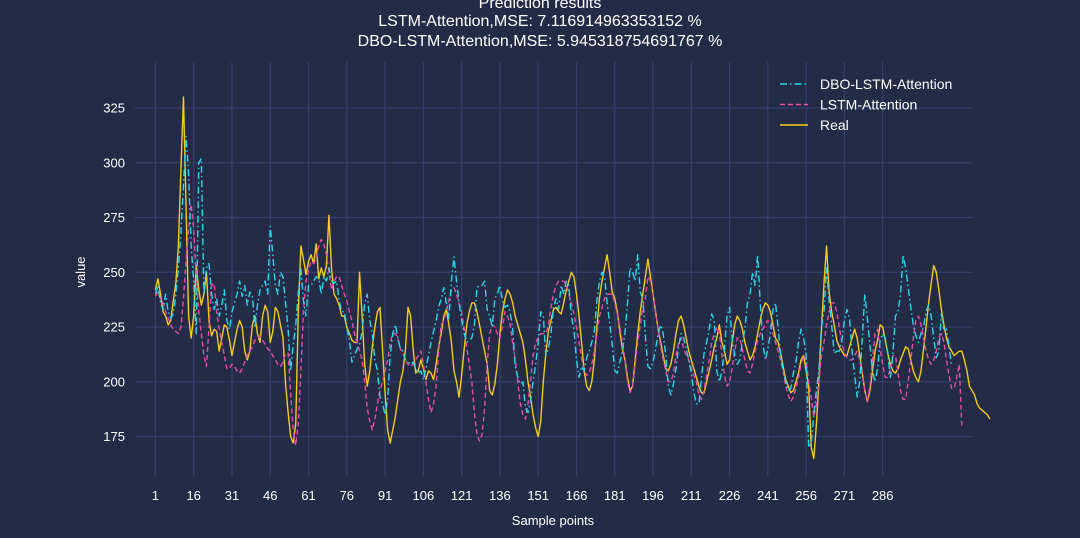 The width and height of the screenshot is (1080, 538). Describe the element at coordinates (883, 495) in the screenshot. I see `x-tick-label: 286` at that location.